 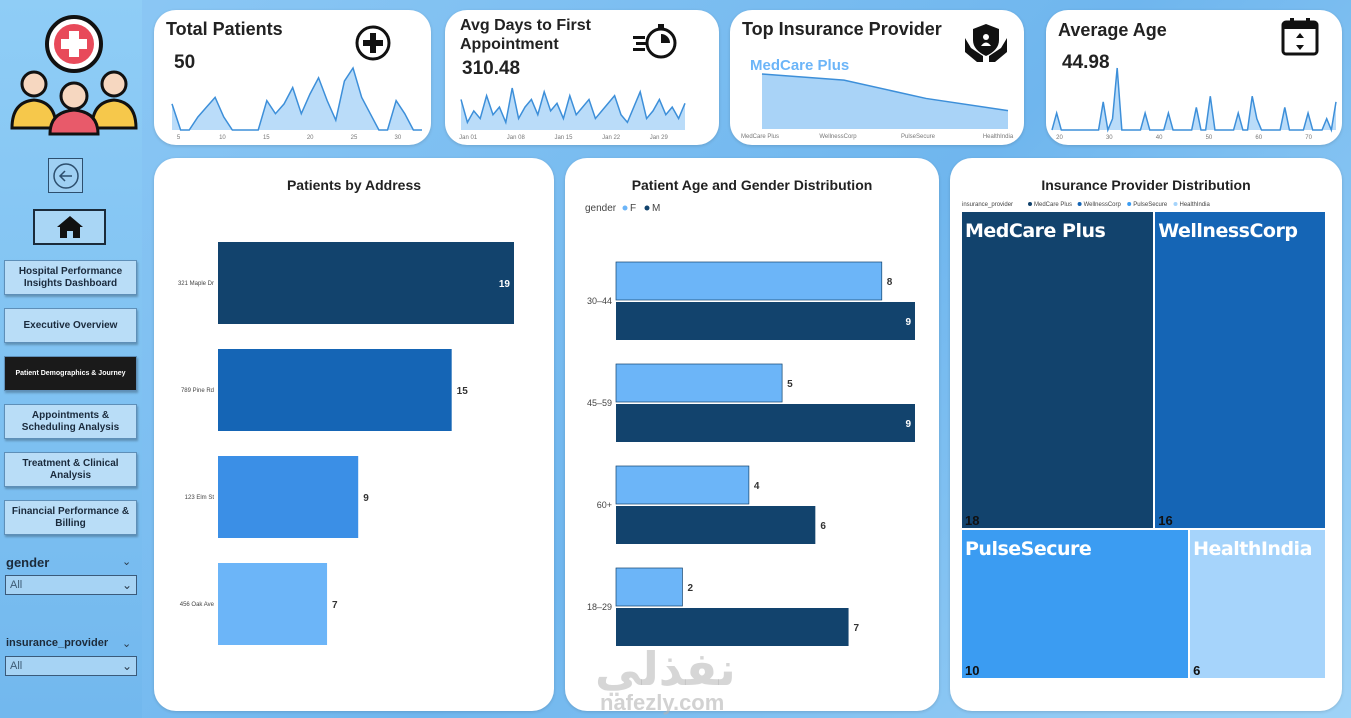 I want to click on insurance-slicer-value: All, so click(x=16, y=666).